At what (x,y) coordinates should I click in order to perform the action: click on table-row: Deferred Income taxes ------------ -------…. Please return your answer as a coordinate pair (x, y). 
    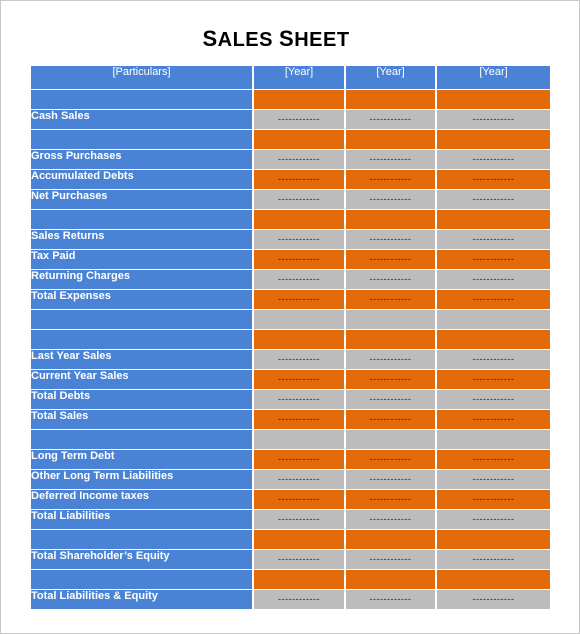
    Looking at the image, I should click on (290, 499).